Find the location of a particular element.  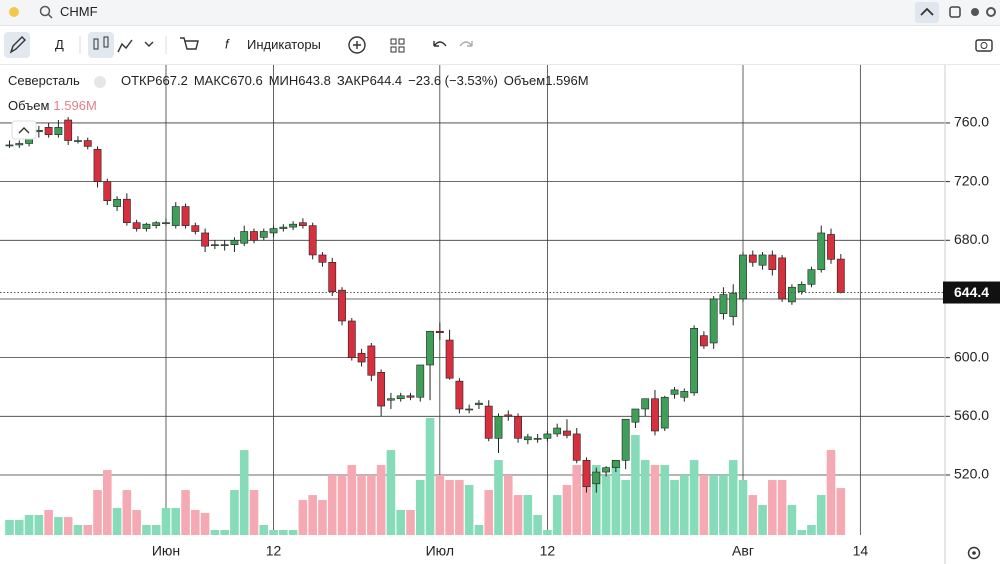

legend-value: 643.8 is located at coordinates (314, 80).